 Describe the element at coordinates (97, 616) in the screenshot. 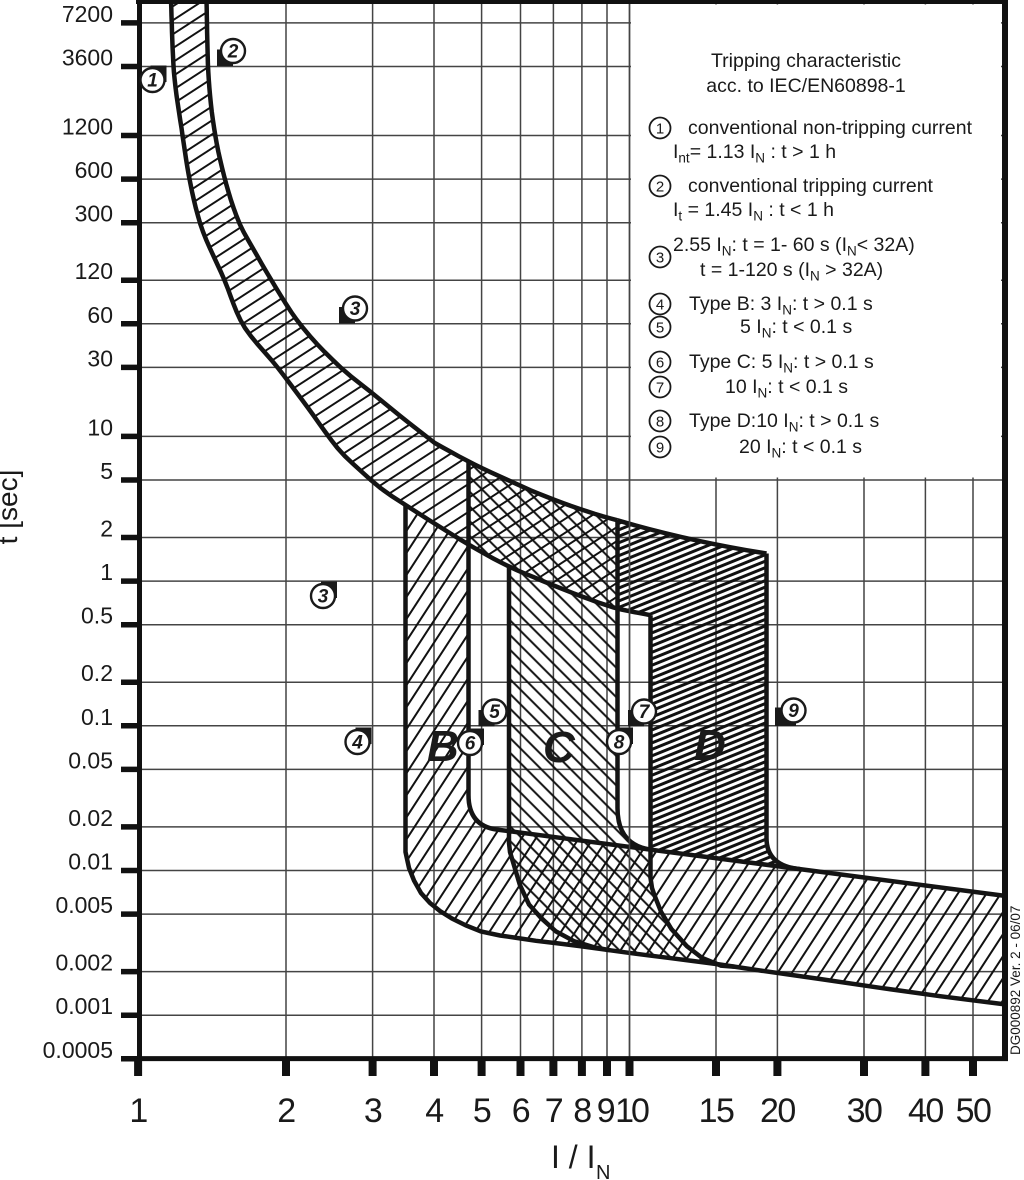

I see `svg-text: 0.5` at that location.